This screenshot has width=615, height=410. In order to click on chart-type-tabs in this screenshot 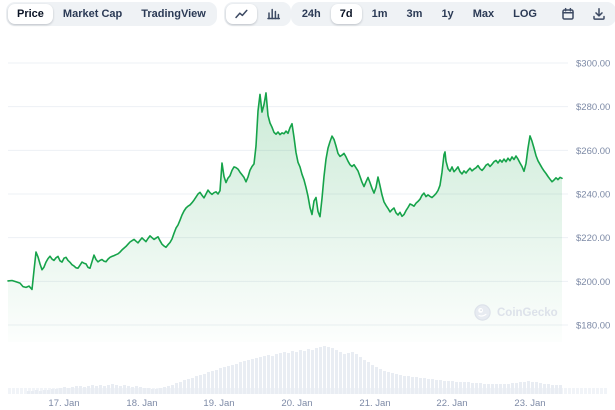, I will do `click(257, 14)`.